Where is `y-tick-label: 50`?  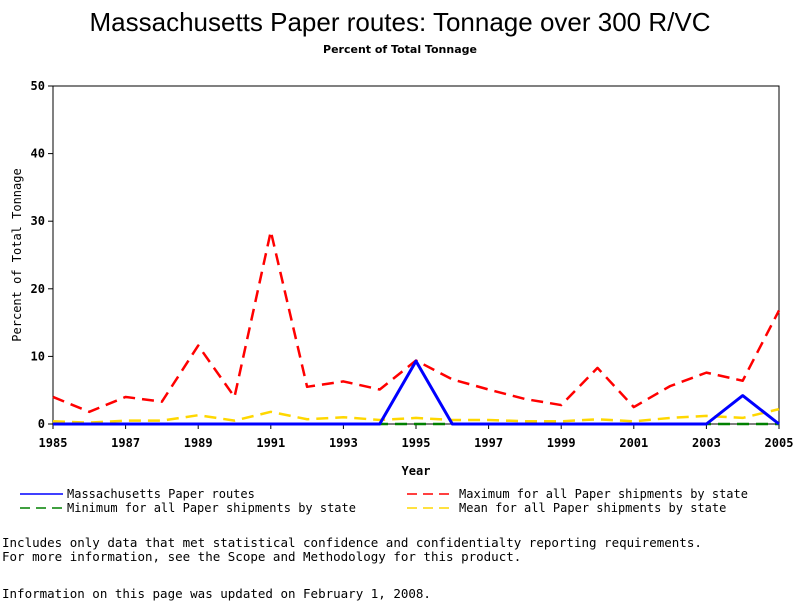 y-tick-label: 50 is located at coordinates (38, 86).